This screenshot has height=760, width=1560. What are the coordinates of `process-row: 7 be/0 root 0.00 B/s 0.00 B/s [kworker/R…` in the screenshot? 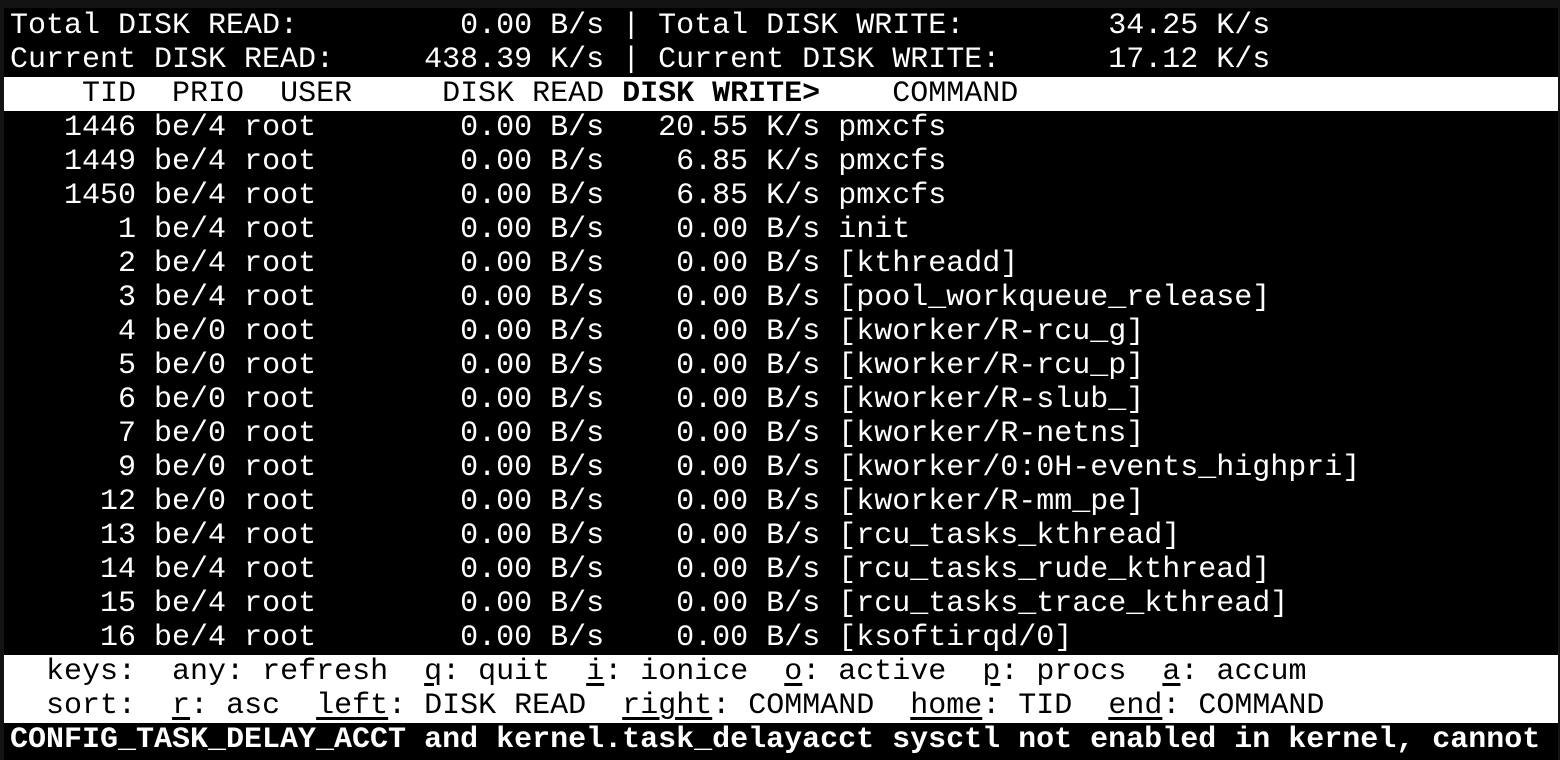 It's located at (577, 434).